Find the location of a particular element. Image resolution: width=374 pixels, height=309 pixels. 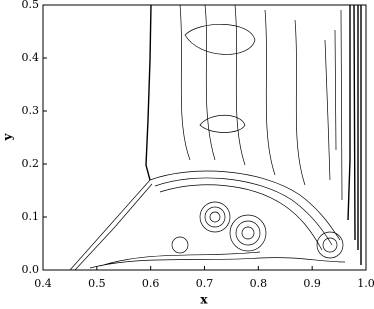

x-tick-label: 0.4 is located at coordinates (43, 283).